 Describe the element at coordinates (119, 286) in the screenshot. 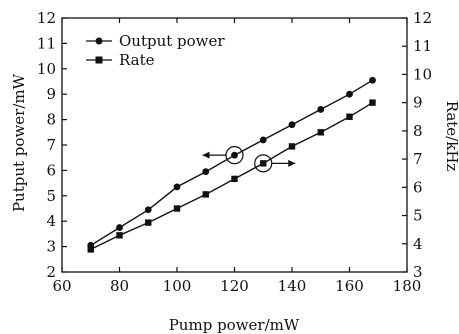

I see `x-tick-label: 80` at that location.